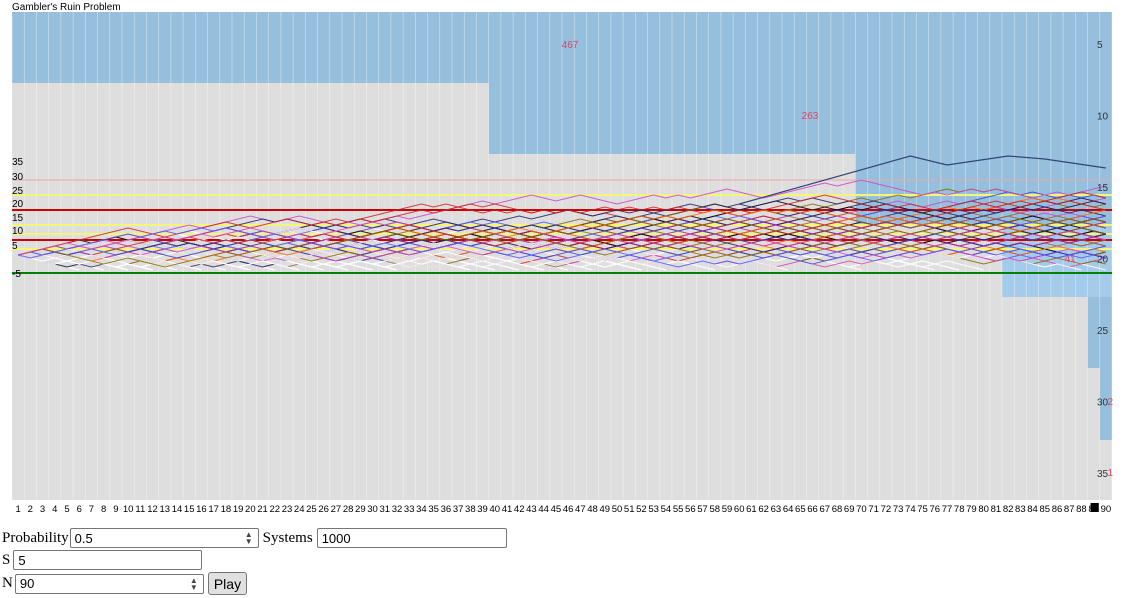  I want to click on x-tick-label: 38, so click(470, 509).